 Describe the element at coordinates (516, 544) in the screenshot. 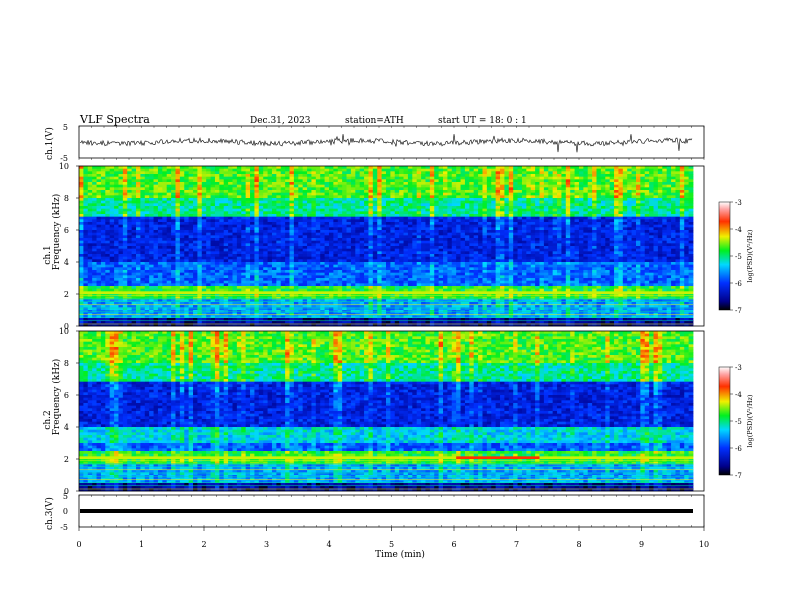

I see `x-tick-label: 7` at that location.